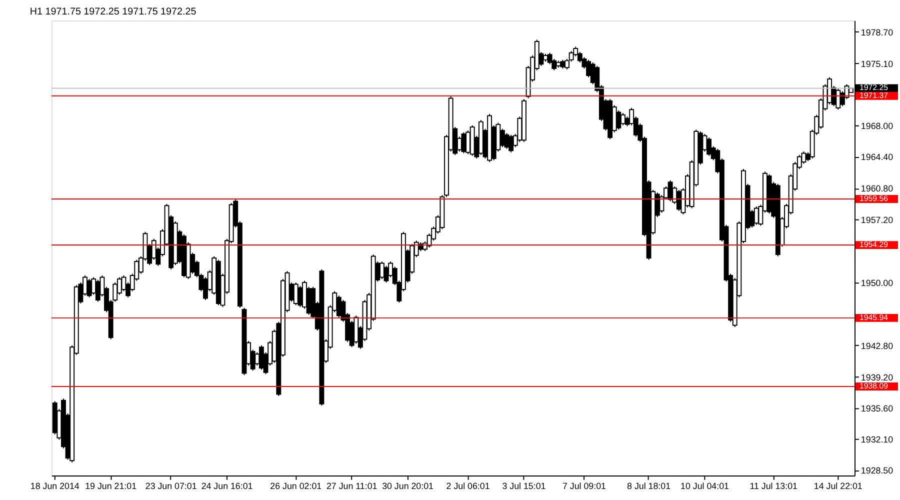 This screenshot has width=900, height=500. Describe the element at coordinates (296, 485) in the screenshot. I see `x-tick-label: 26 Jun 02:01` at that location.